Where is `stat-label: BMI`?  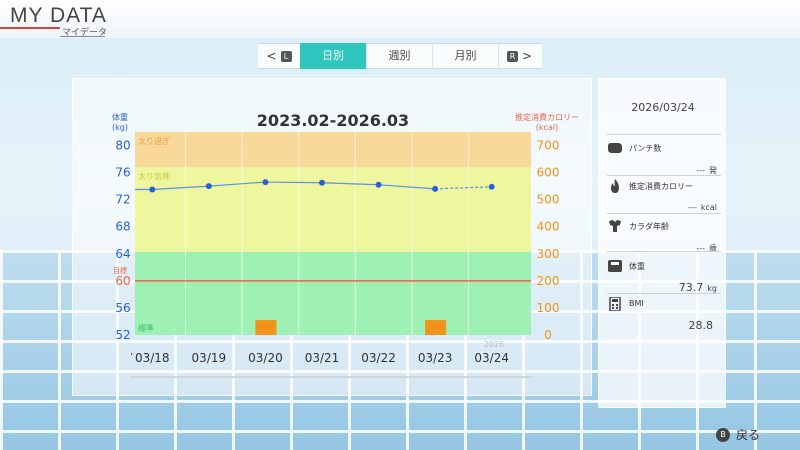 stat-label: BMI is located at coordinates (636, 303).